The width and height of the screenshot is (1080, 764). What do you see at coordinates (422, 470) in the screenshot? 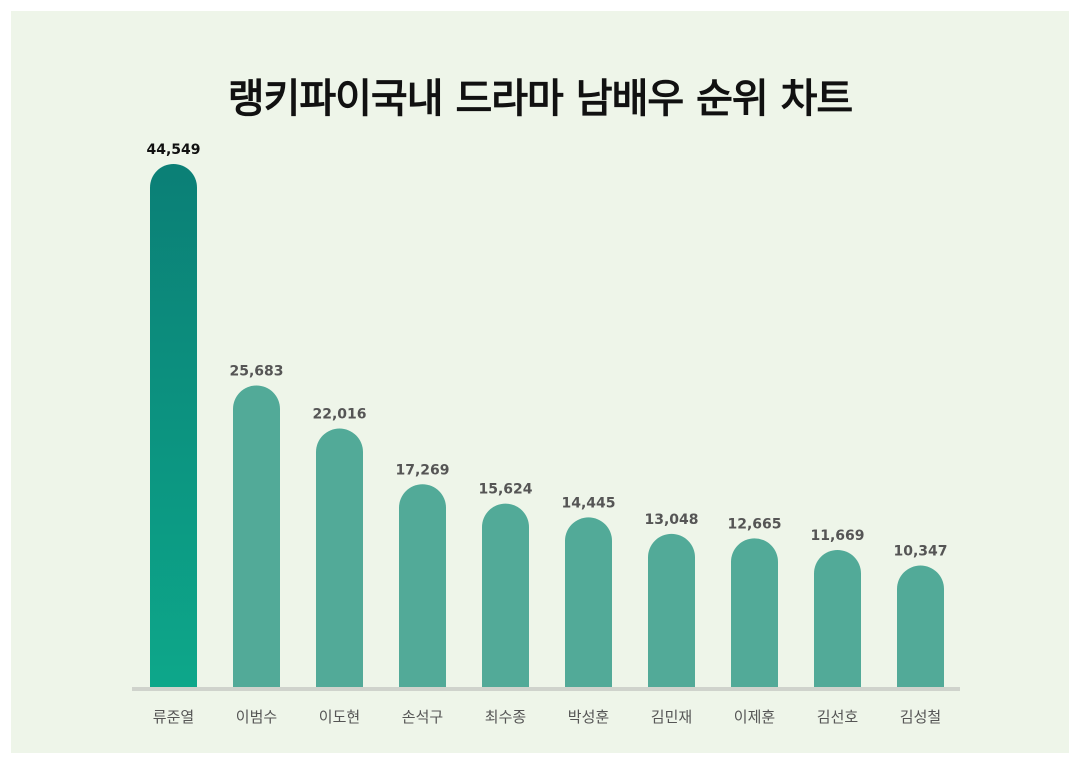
I see `value-label-4: 17,269` at bounding box center [422, 470].